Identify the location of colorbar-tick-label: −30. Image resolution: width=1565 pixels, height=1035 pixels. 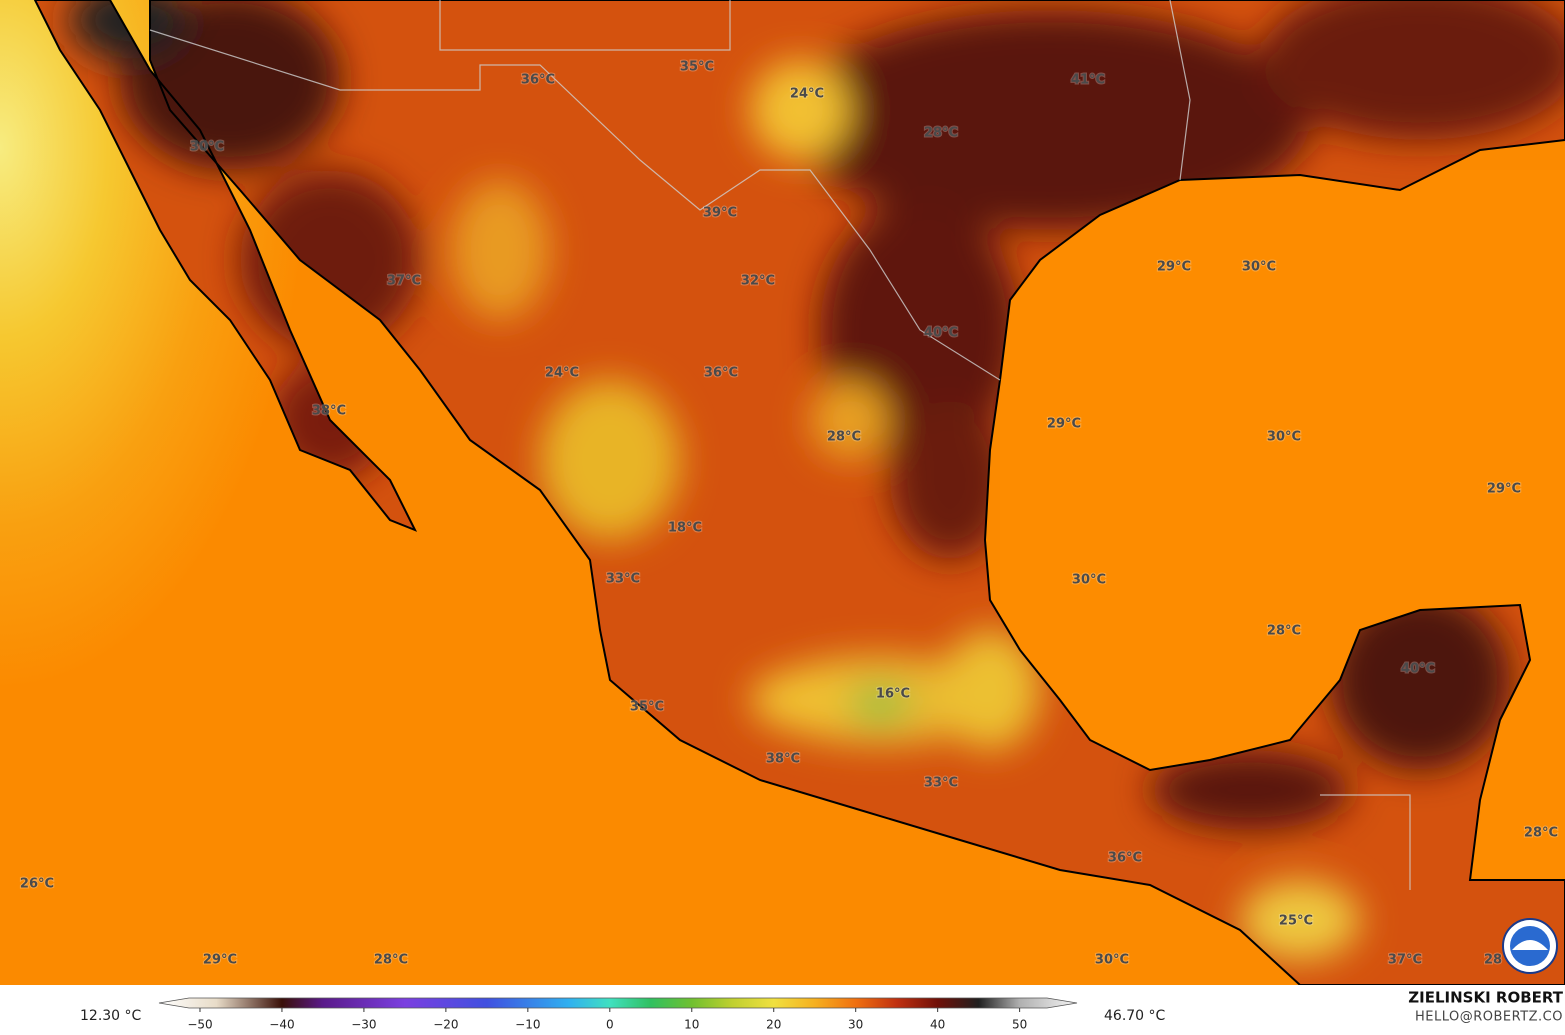
(363, 1025).